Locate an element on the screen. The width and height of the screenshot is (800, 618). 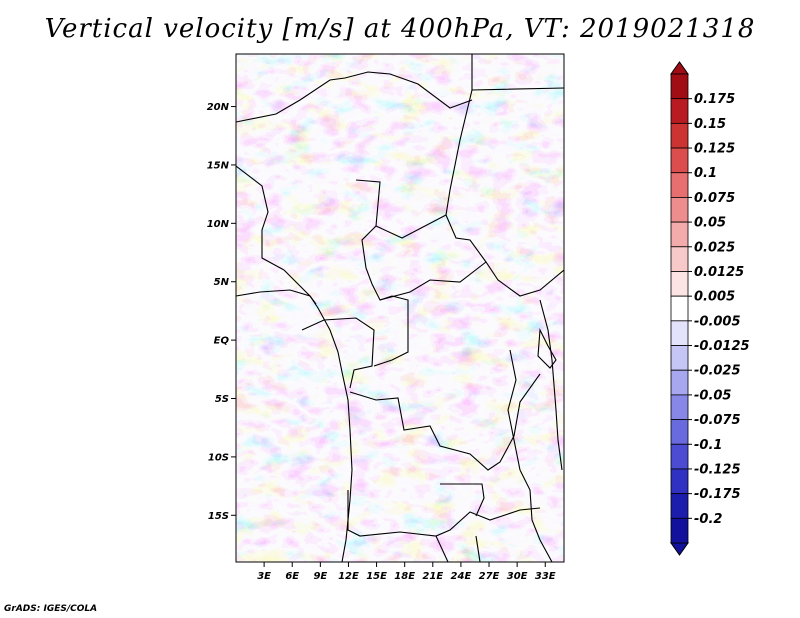
colorbar-label: 0.175 is located at coordinates (714, 99).